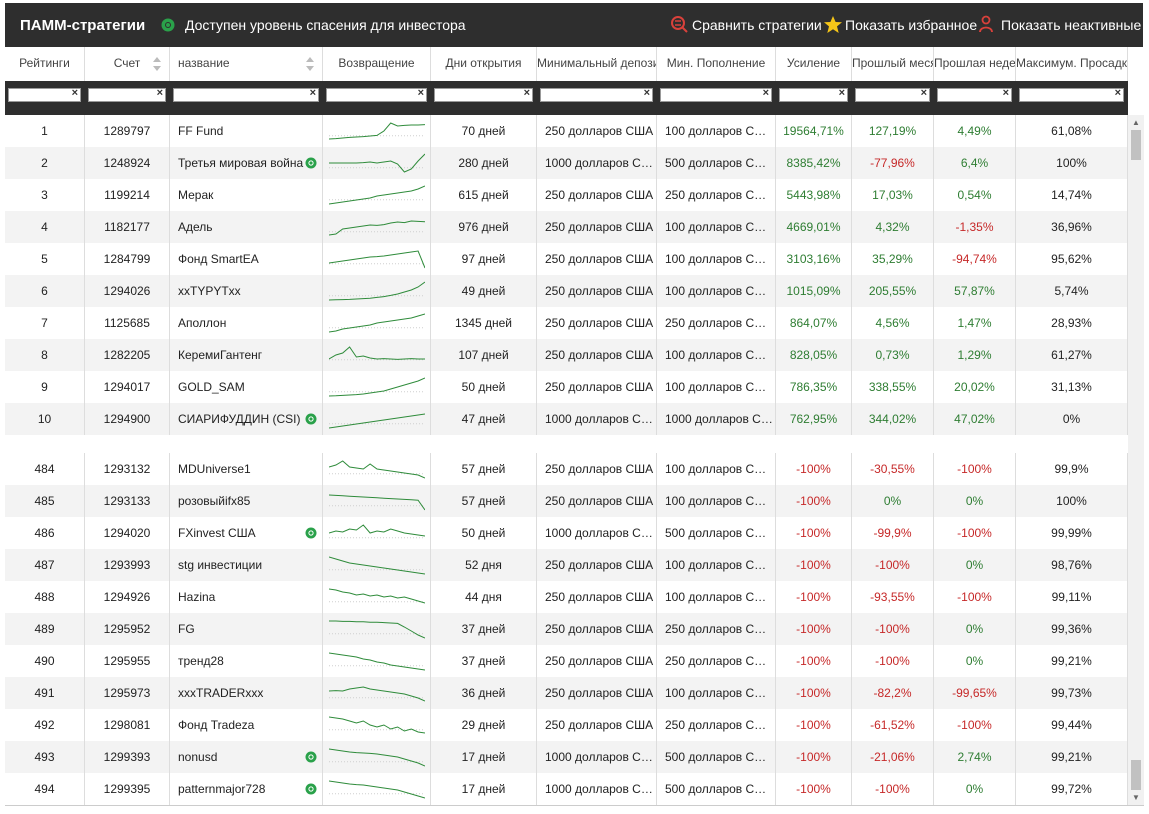  I want to click on cell-value: stg инвестиции, so click(220, 565).